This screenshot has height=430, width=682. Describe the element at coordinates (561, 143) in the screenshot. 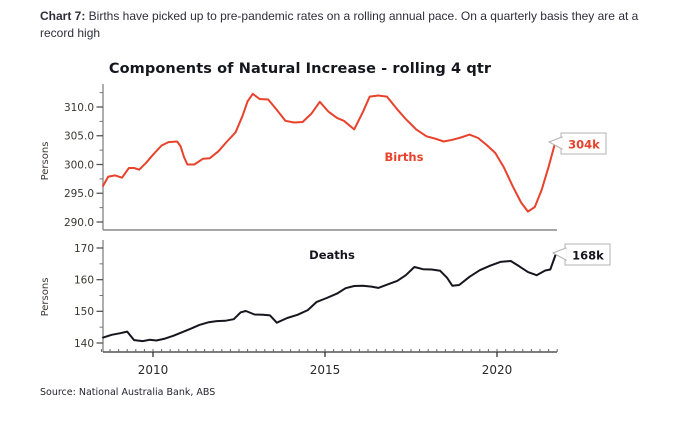

I see `births-callout-join` at that location.